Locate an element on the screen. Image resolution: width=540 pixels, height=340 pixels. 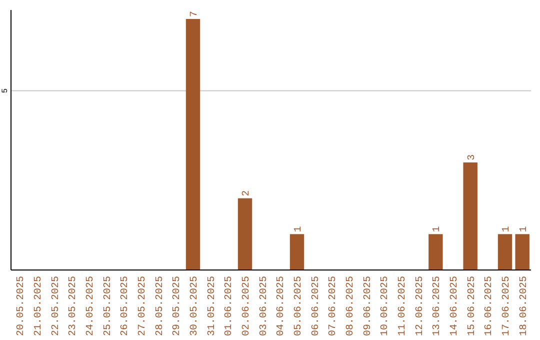
x-tick-label: 17.06.2025 is located at coordinates (507, 306).